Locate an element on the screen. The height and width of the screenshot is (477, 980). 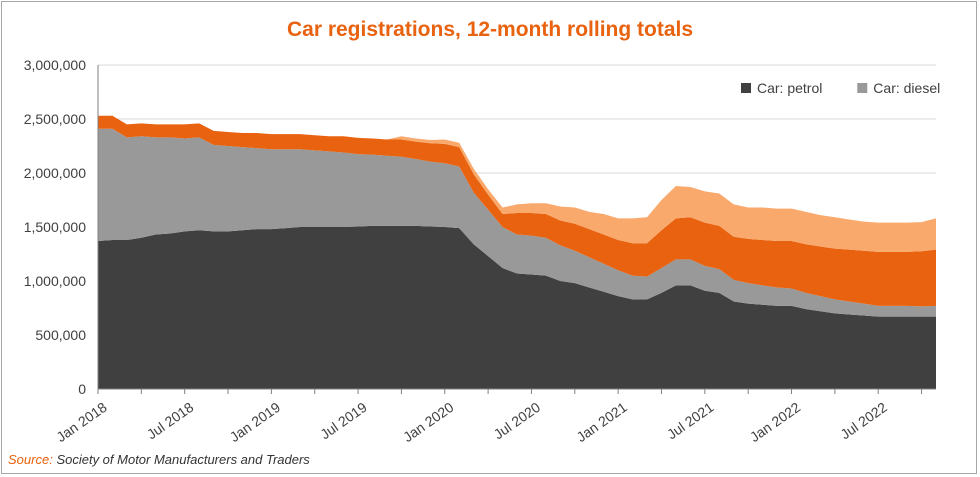
legend-label: Car: petrol is located at coordinates (789, 88).